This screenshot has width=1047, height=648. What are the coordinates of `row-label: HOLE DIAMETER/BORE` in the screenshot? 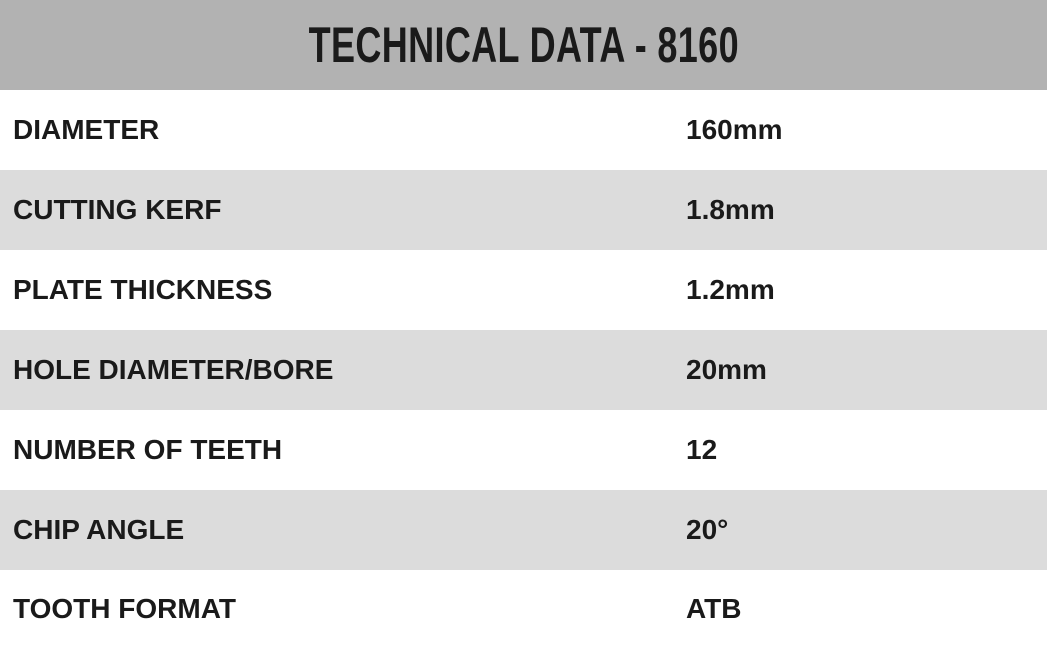 It's located at (173, 369).